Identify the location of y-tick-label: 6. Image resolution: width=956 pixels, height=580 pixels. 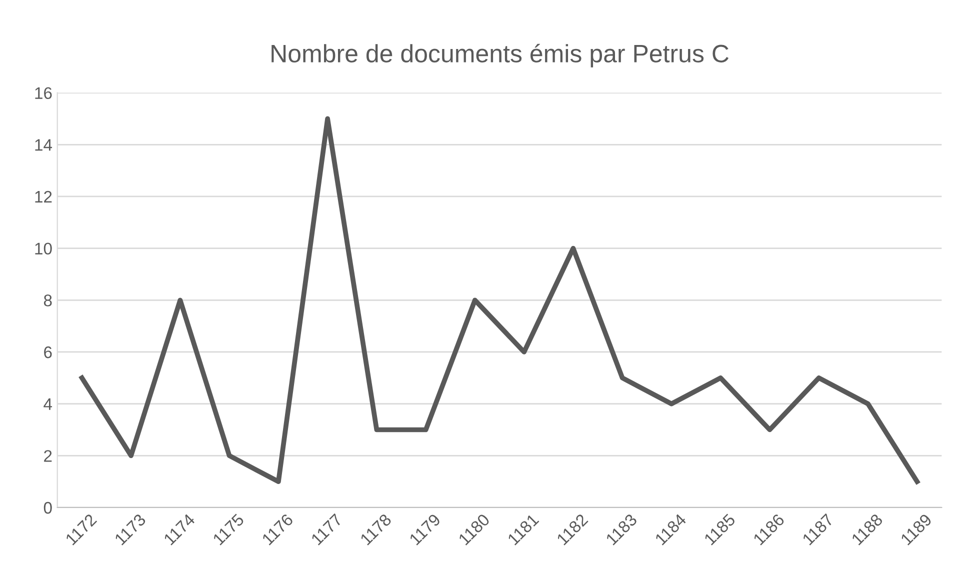
(48, 352).